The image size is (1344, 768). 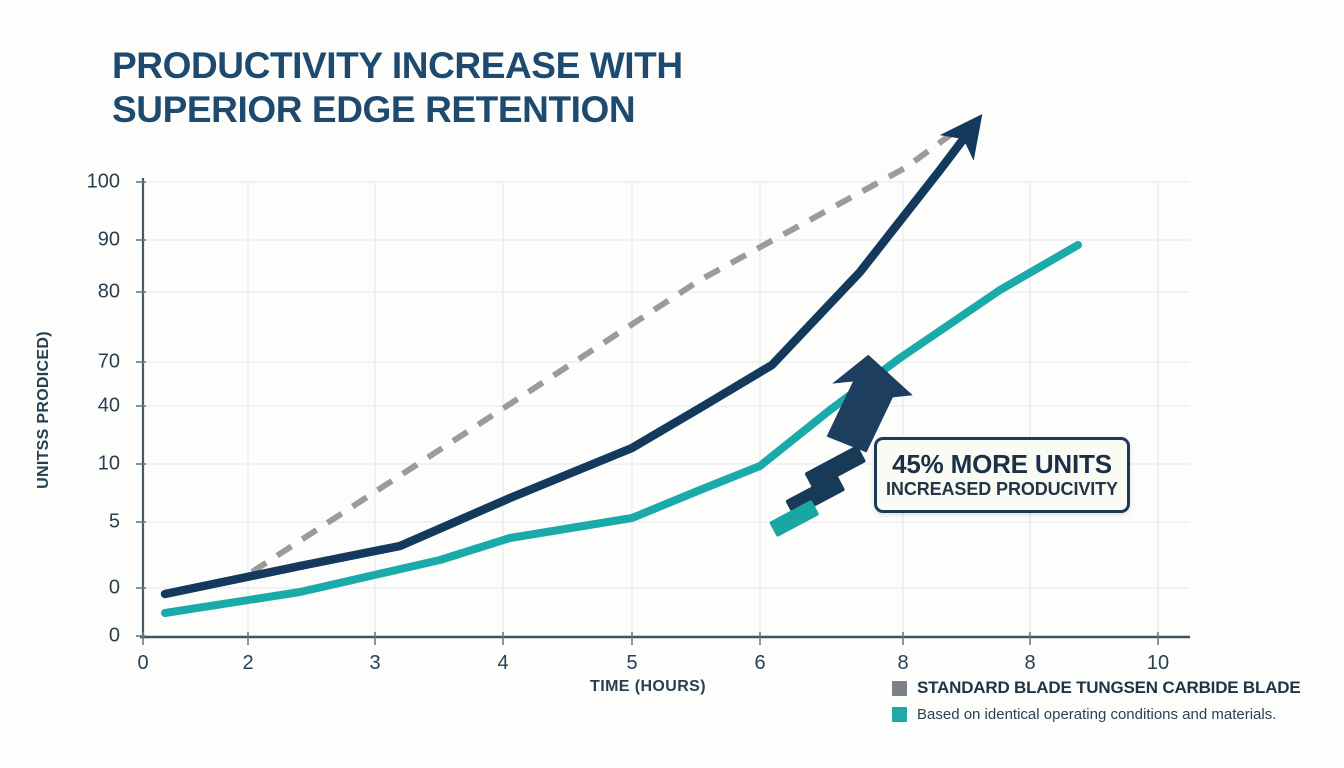 I want to click on callout-subtext: INCREASED PRODUCIVITY, so click(x=1002, y=489).